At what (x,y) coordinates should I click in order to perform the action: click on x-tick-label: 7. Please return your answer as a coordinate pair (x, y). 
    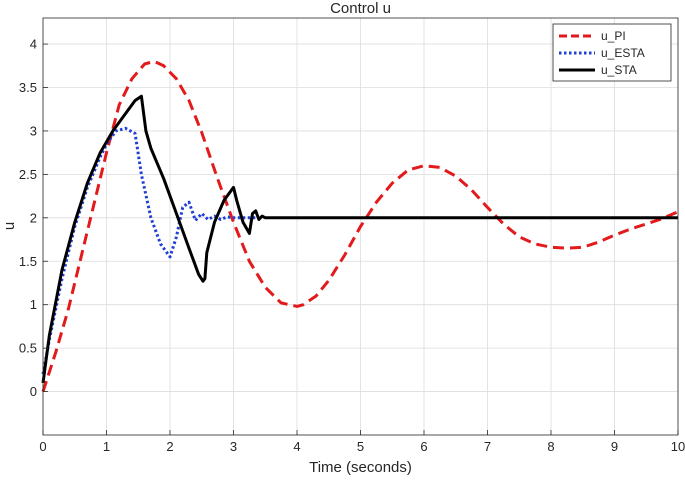
    Looking at the image, I should click on (487, 446).